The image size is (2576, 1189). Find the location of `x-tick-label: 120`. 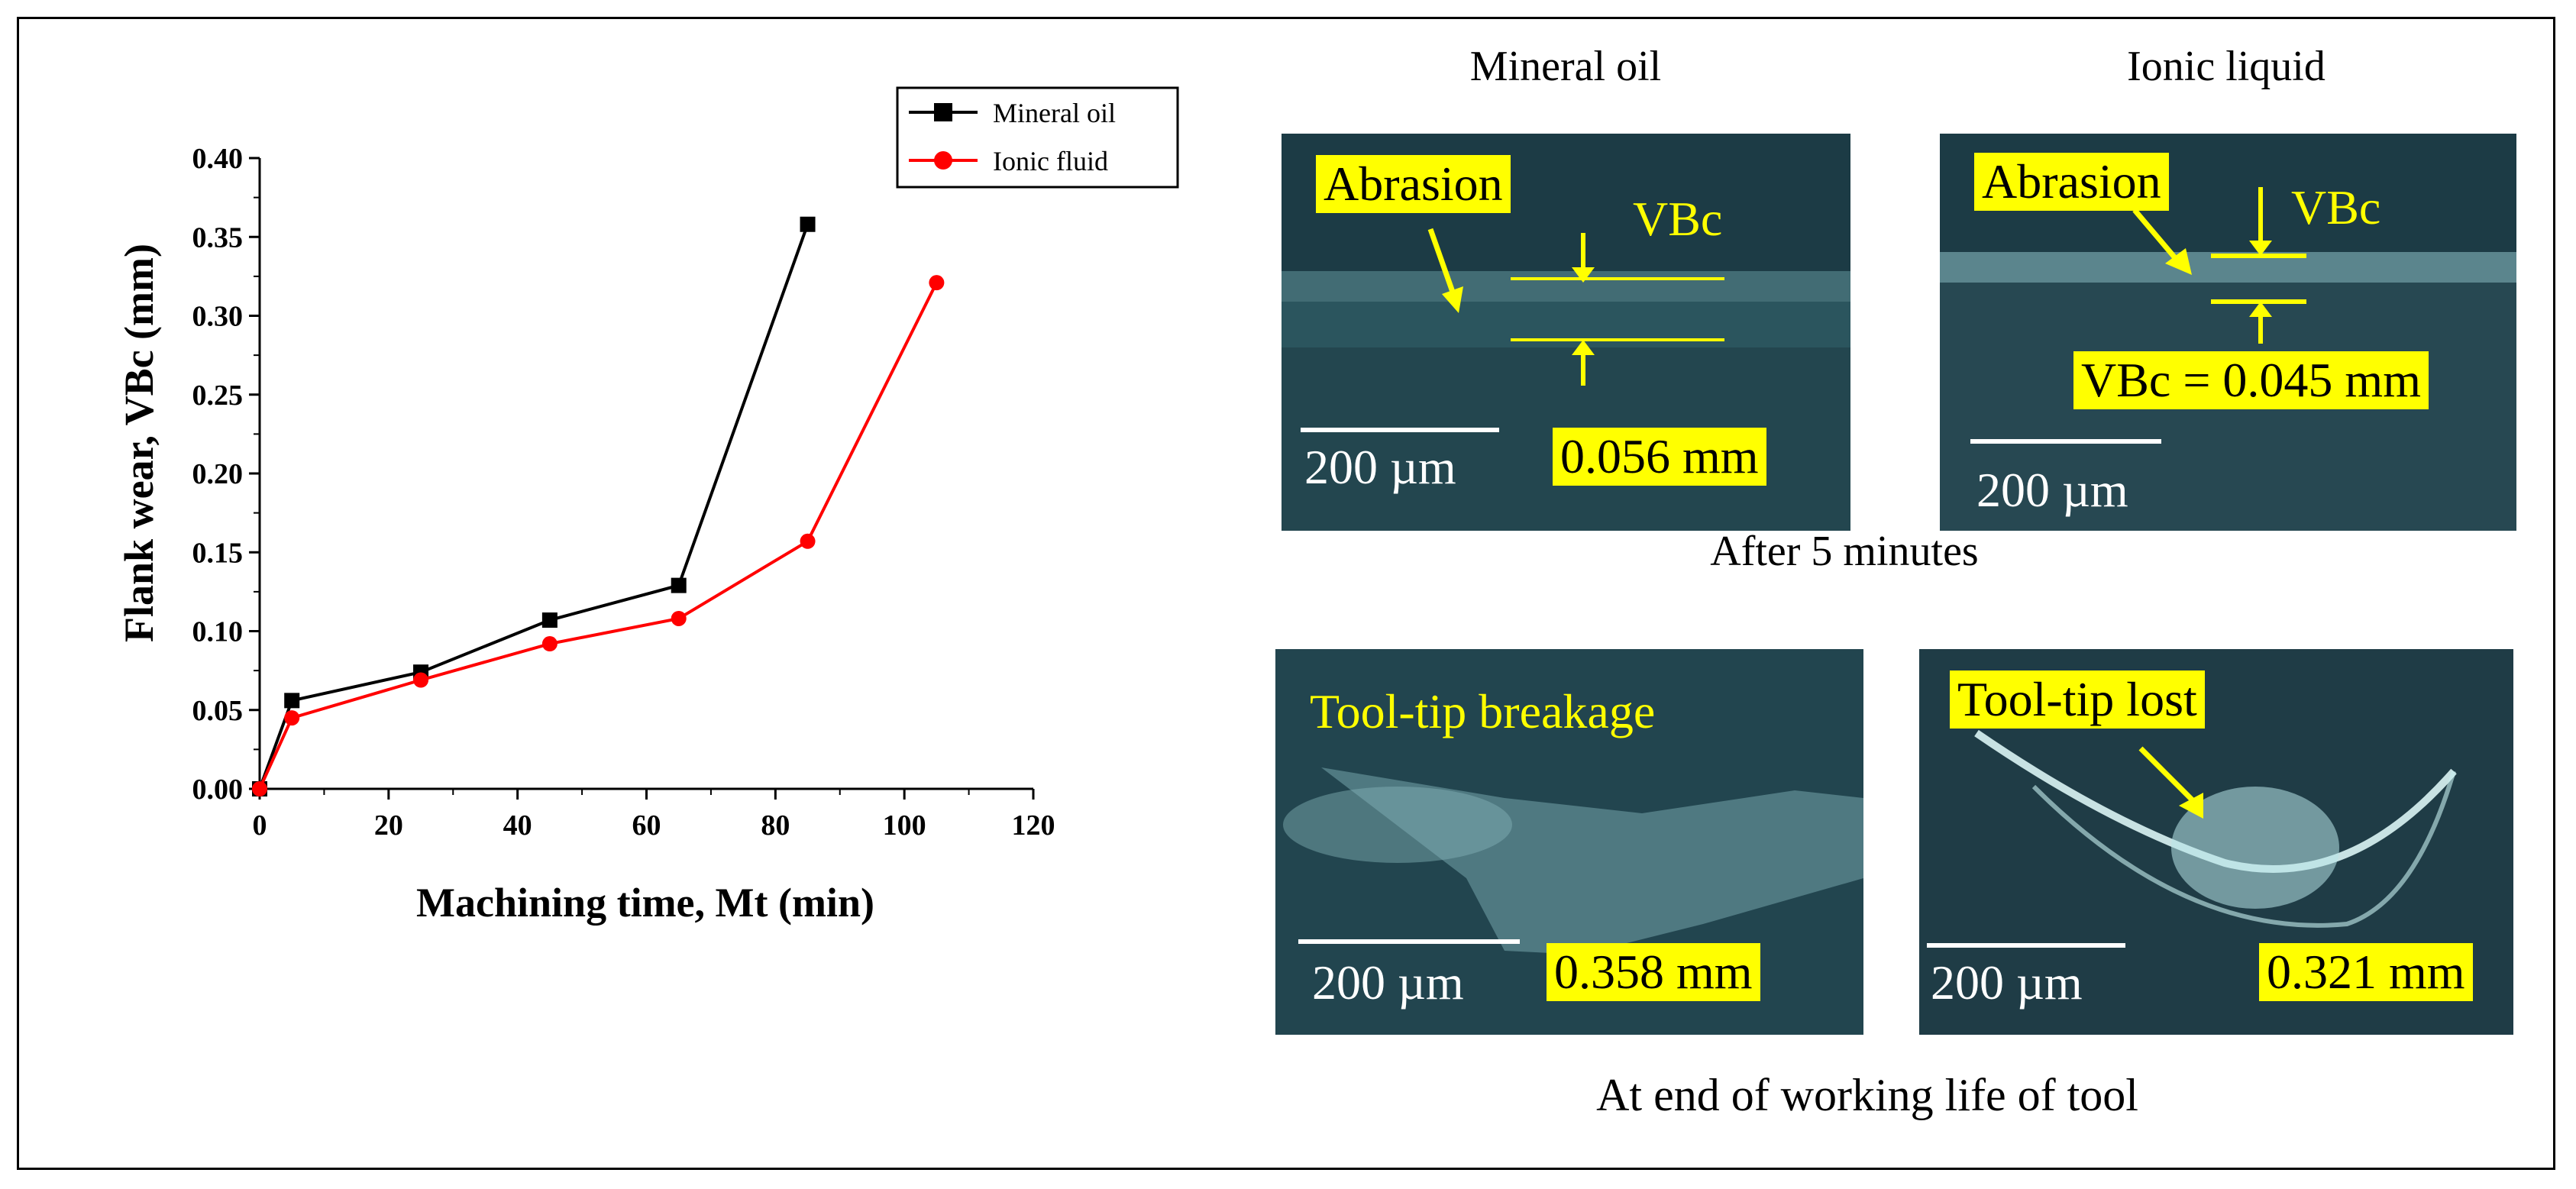

x-tick-label: 120 is located at coordinates (1033, 825).